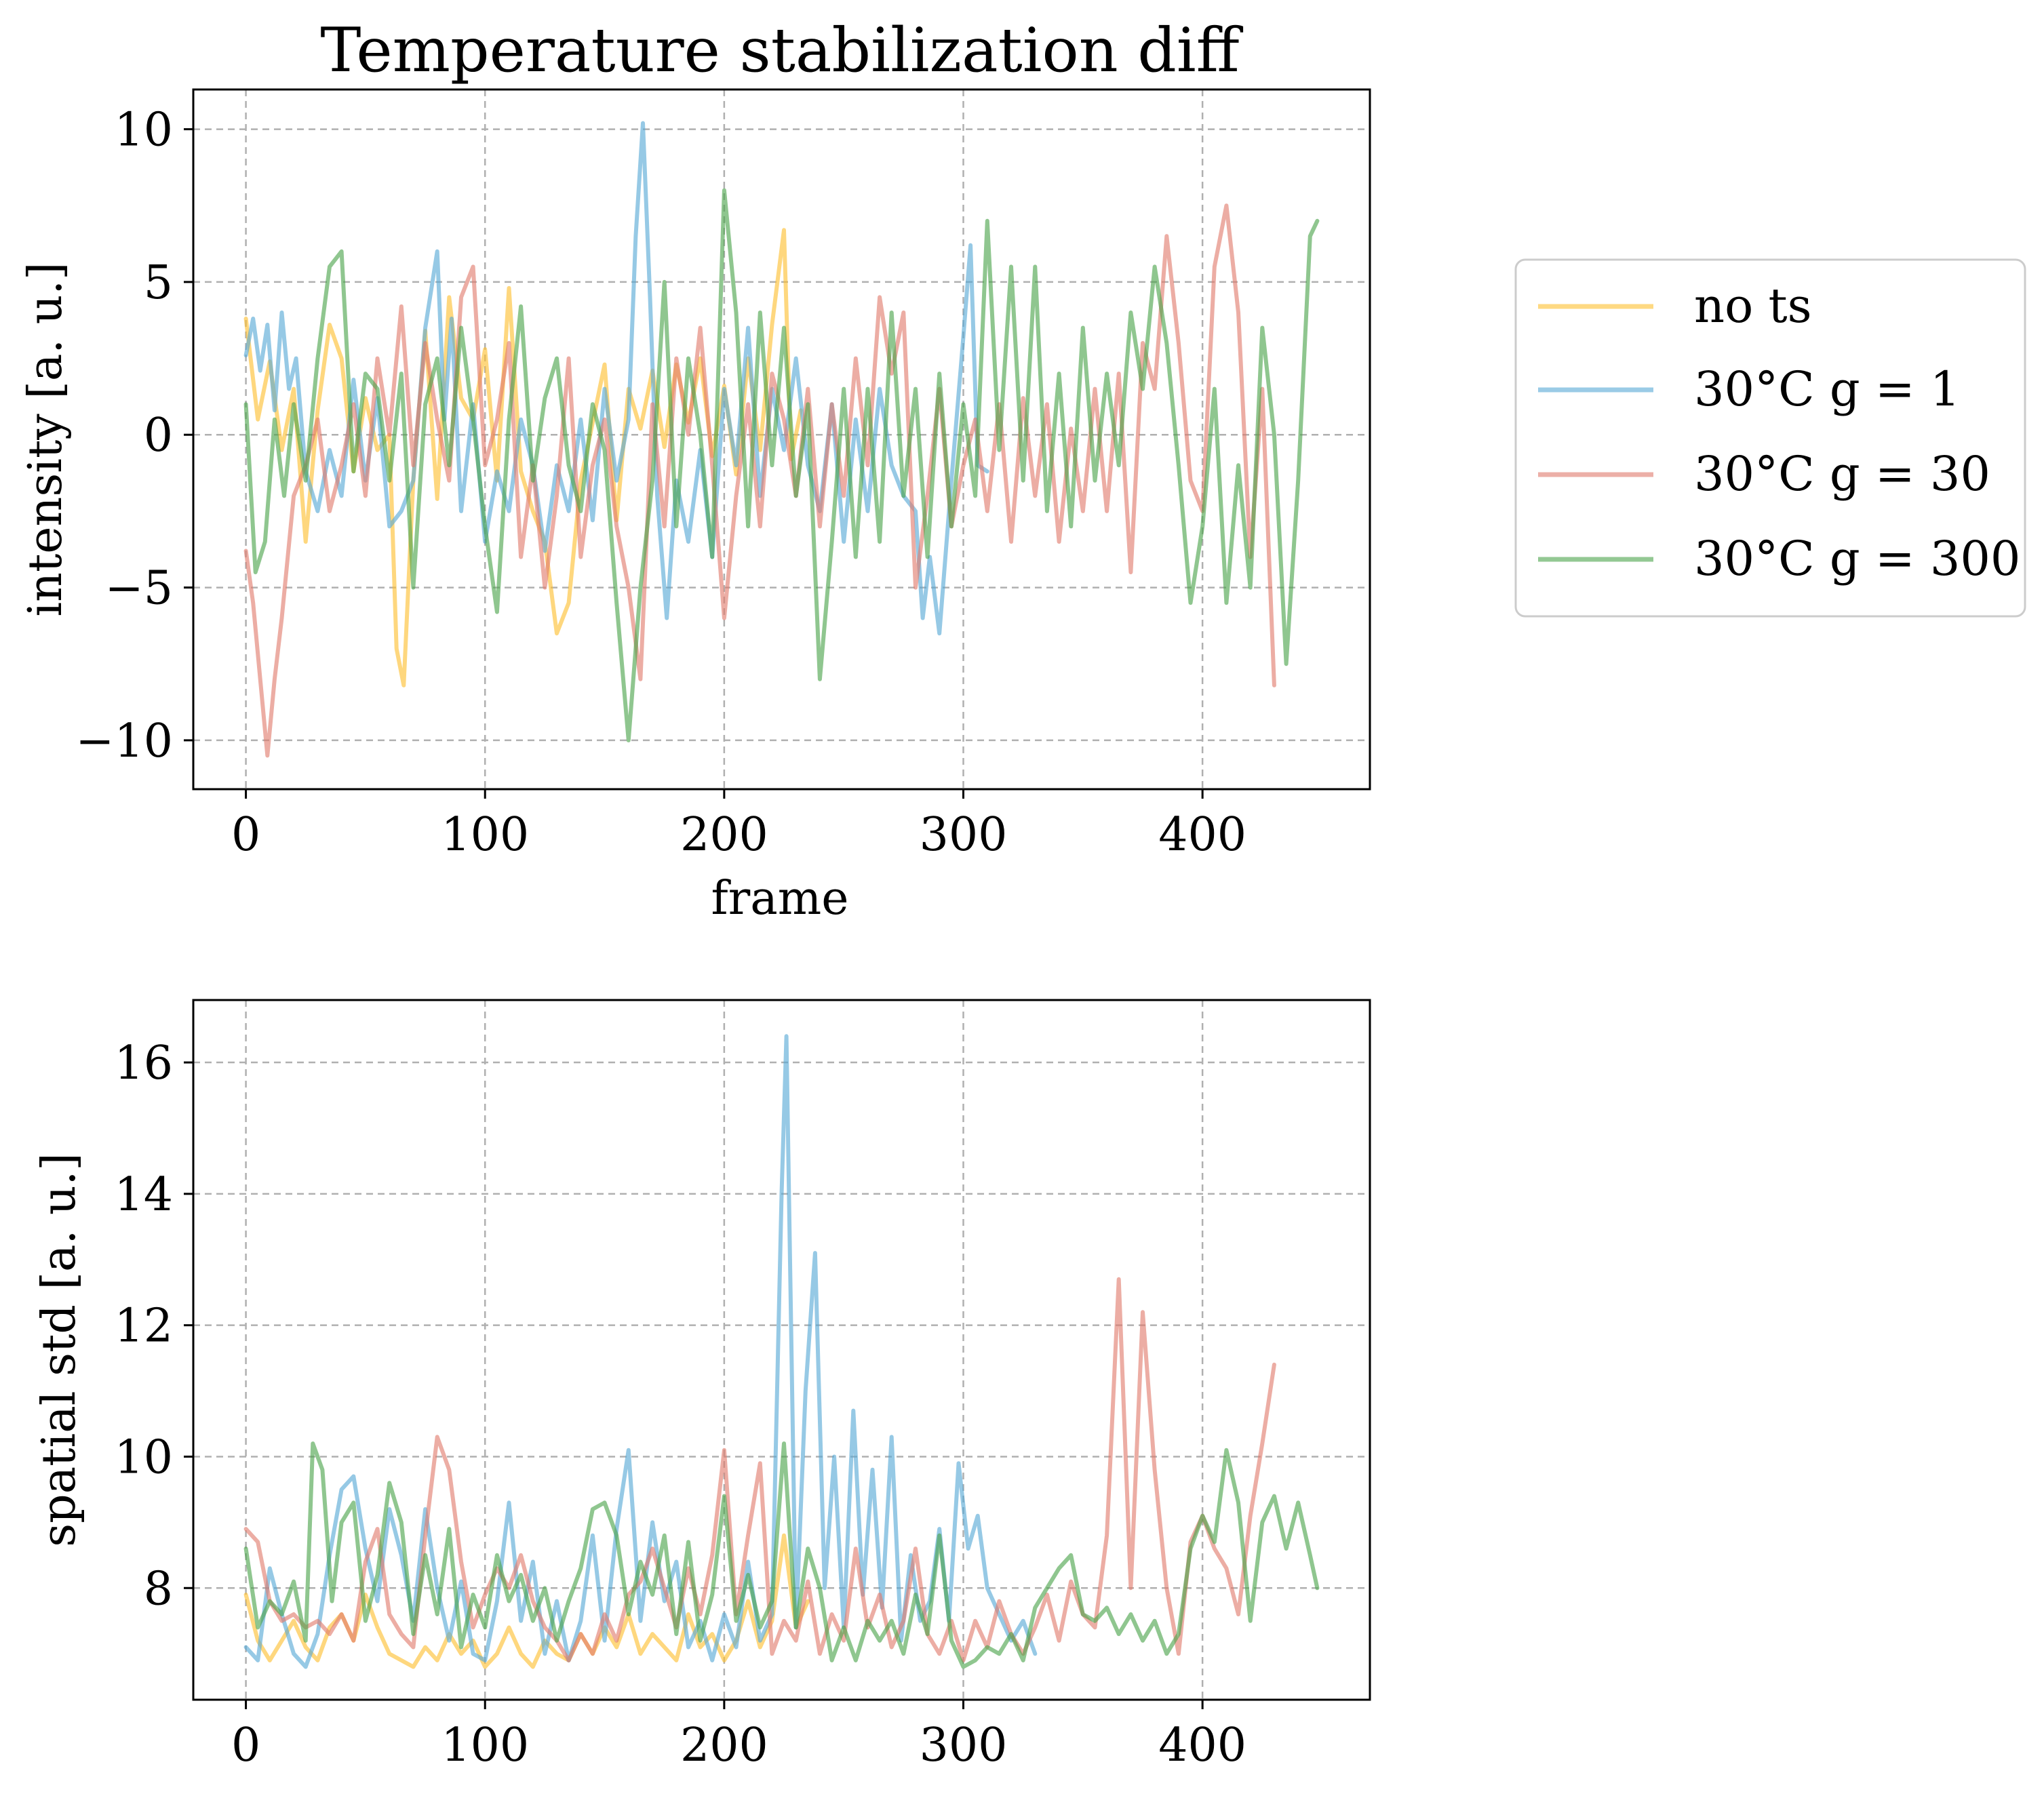 The height and width of the screenshot is (1796, 2044). I want to click on legend-label-g30: 30°C g = 30, so click(1842, 474).